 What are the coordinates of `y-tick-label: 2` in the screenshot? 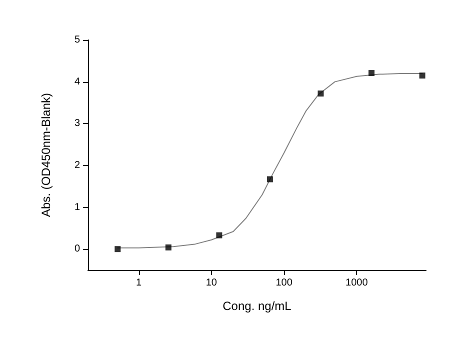 It's located at (77, 165).